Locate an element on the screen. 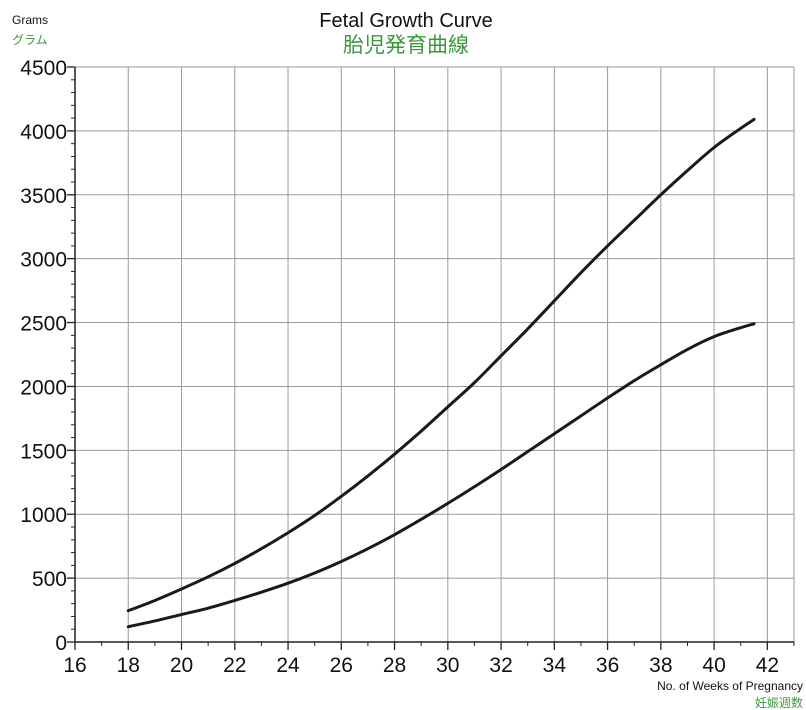 The image size is (806, 710). chart-title: Fetal Growth Curve is located at coordinates (405, 21).